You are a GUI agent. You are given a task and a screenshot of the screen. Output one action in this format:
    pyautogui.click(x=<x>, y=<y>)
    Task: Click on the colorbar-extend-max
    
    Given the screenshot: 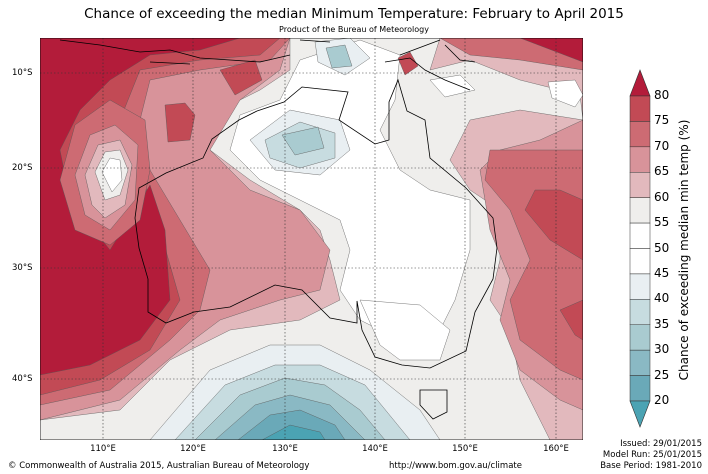 What is the action you would take?
    pyautogui.click(x=640, y=83)
    